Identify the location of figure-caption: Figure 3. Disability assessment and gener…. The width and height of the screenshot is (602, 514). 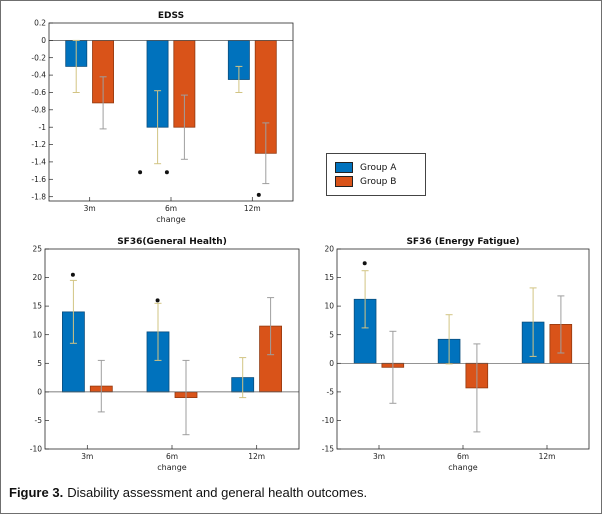
(299, 492).